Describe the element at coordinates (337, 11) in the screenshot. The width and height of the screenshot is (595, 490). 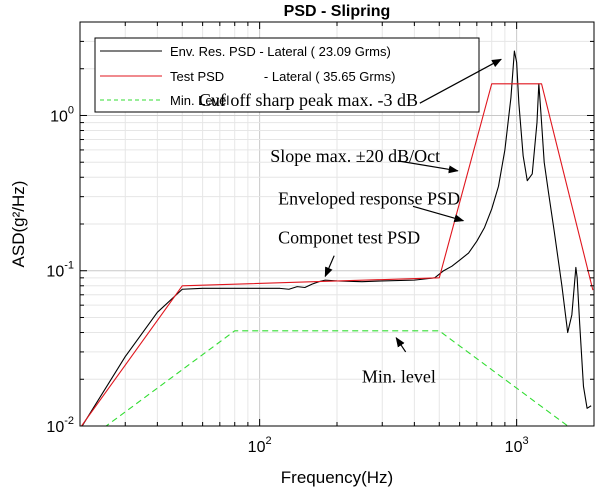
I see `chart-title: PSD - Slipring` at that location.